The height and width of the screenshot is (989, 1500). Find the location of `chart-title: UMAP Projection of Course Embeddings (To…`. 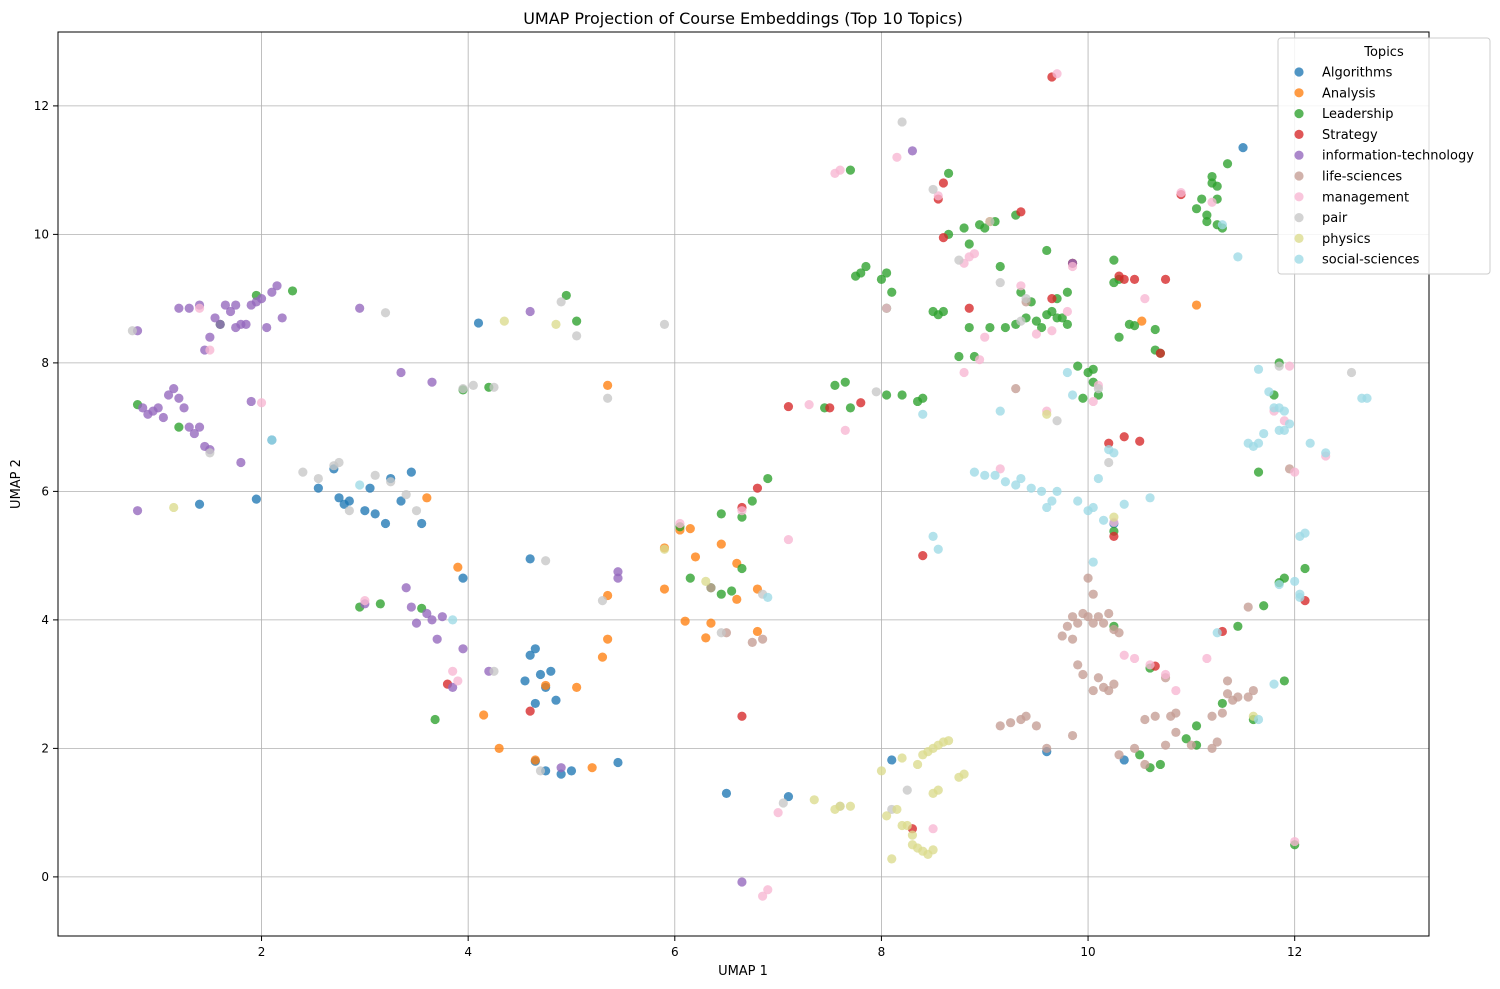

chart-title: UMAP Projection of Course Embeddings (To… is located at coordinates (743, 18).